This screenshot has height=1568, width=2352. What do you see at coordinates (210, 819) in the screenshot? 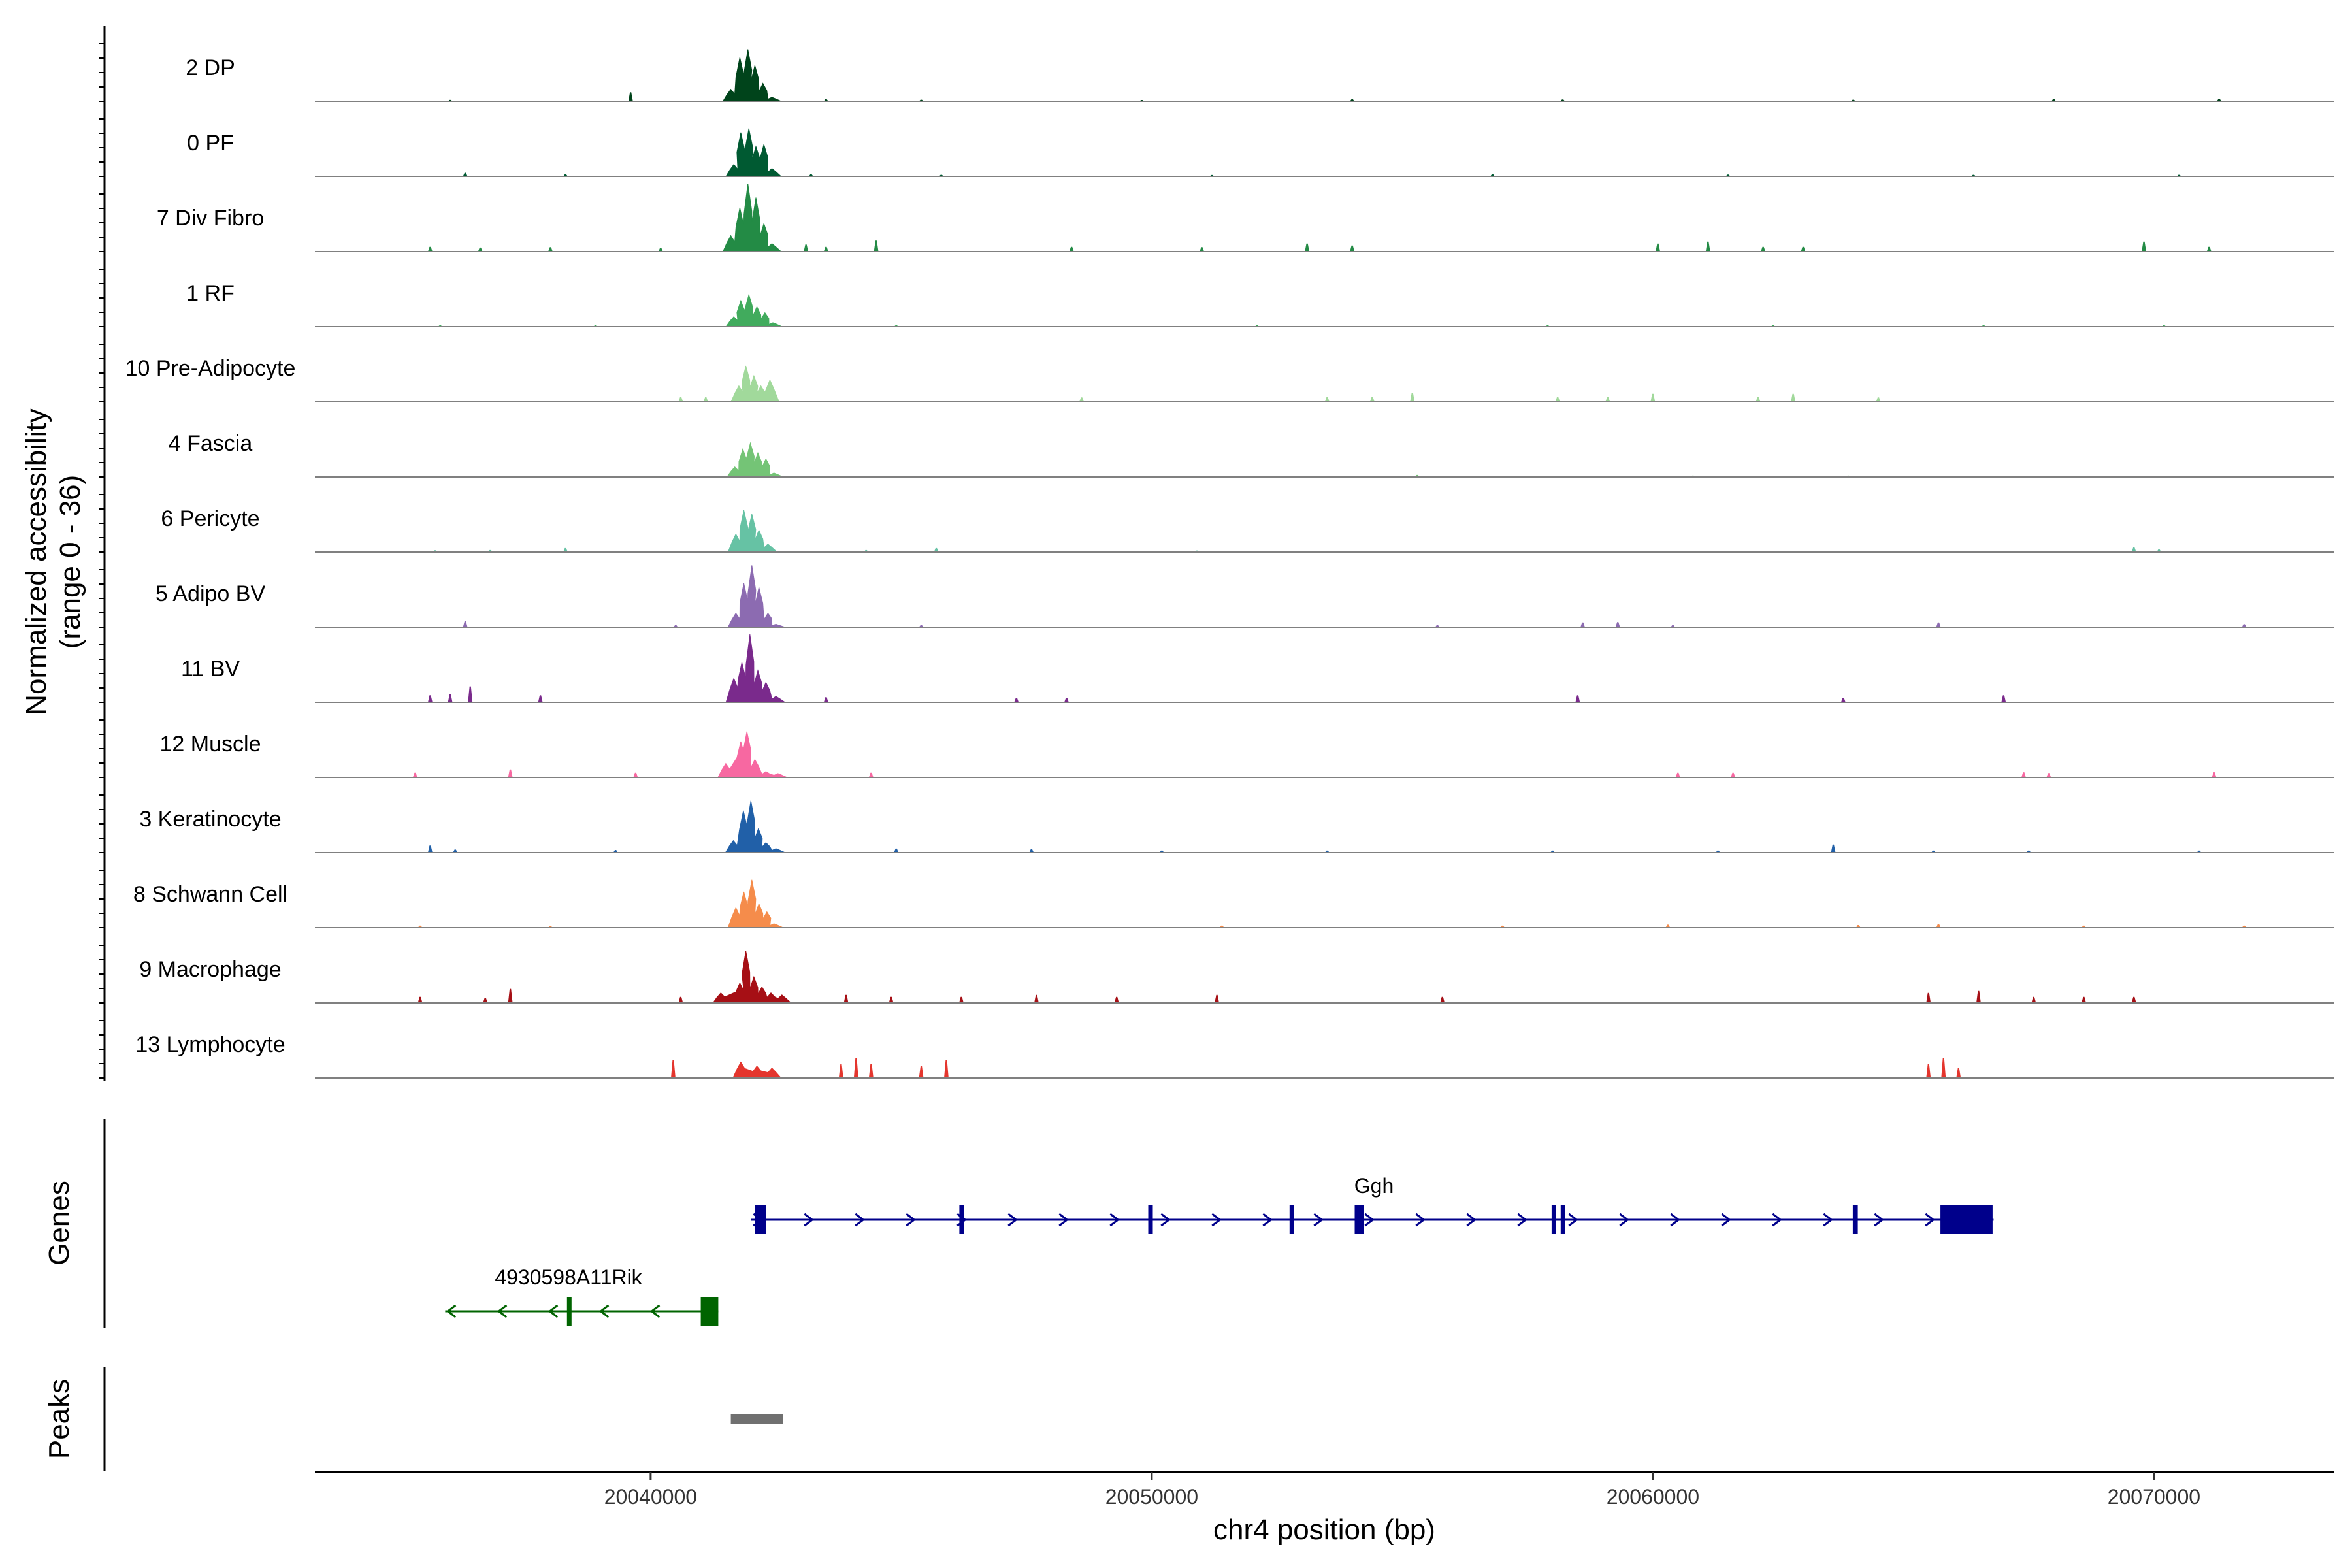
I see `track-label: 3 Keratinocyte` at bounding box center [210, 819].